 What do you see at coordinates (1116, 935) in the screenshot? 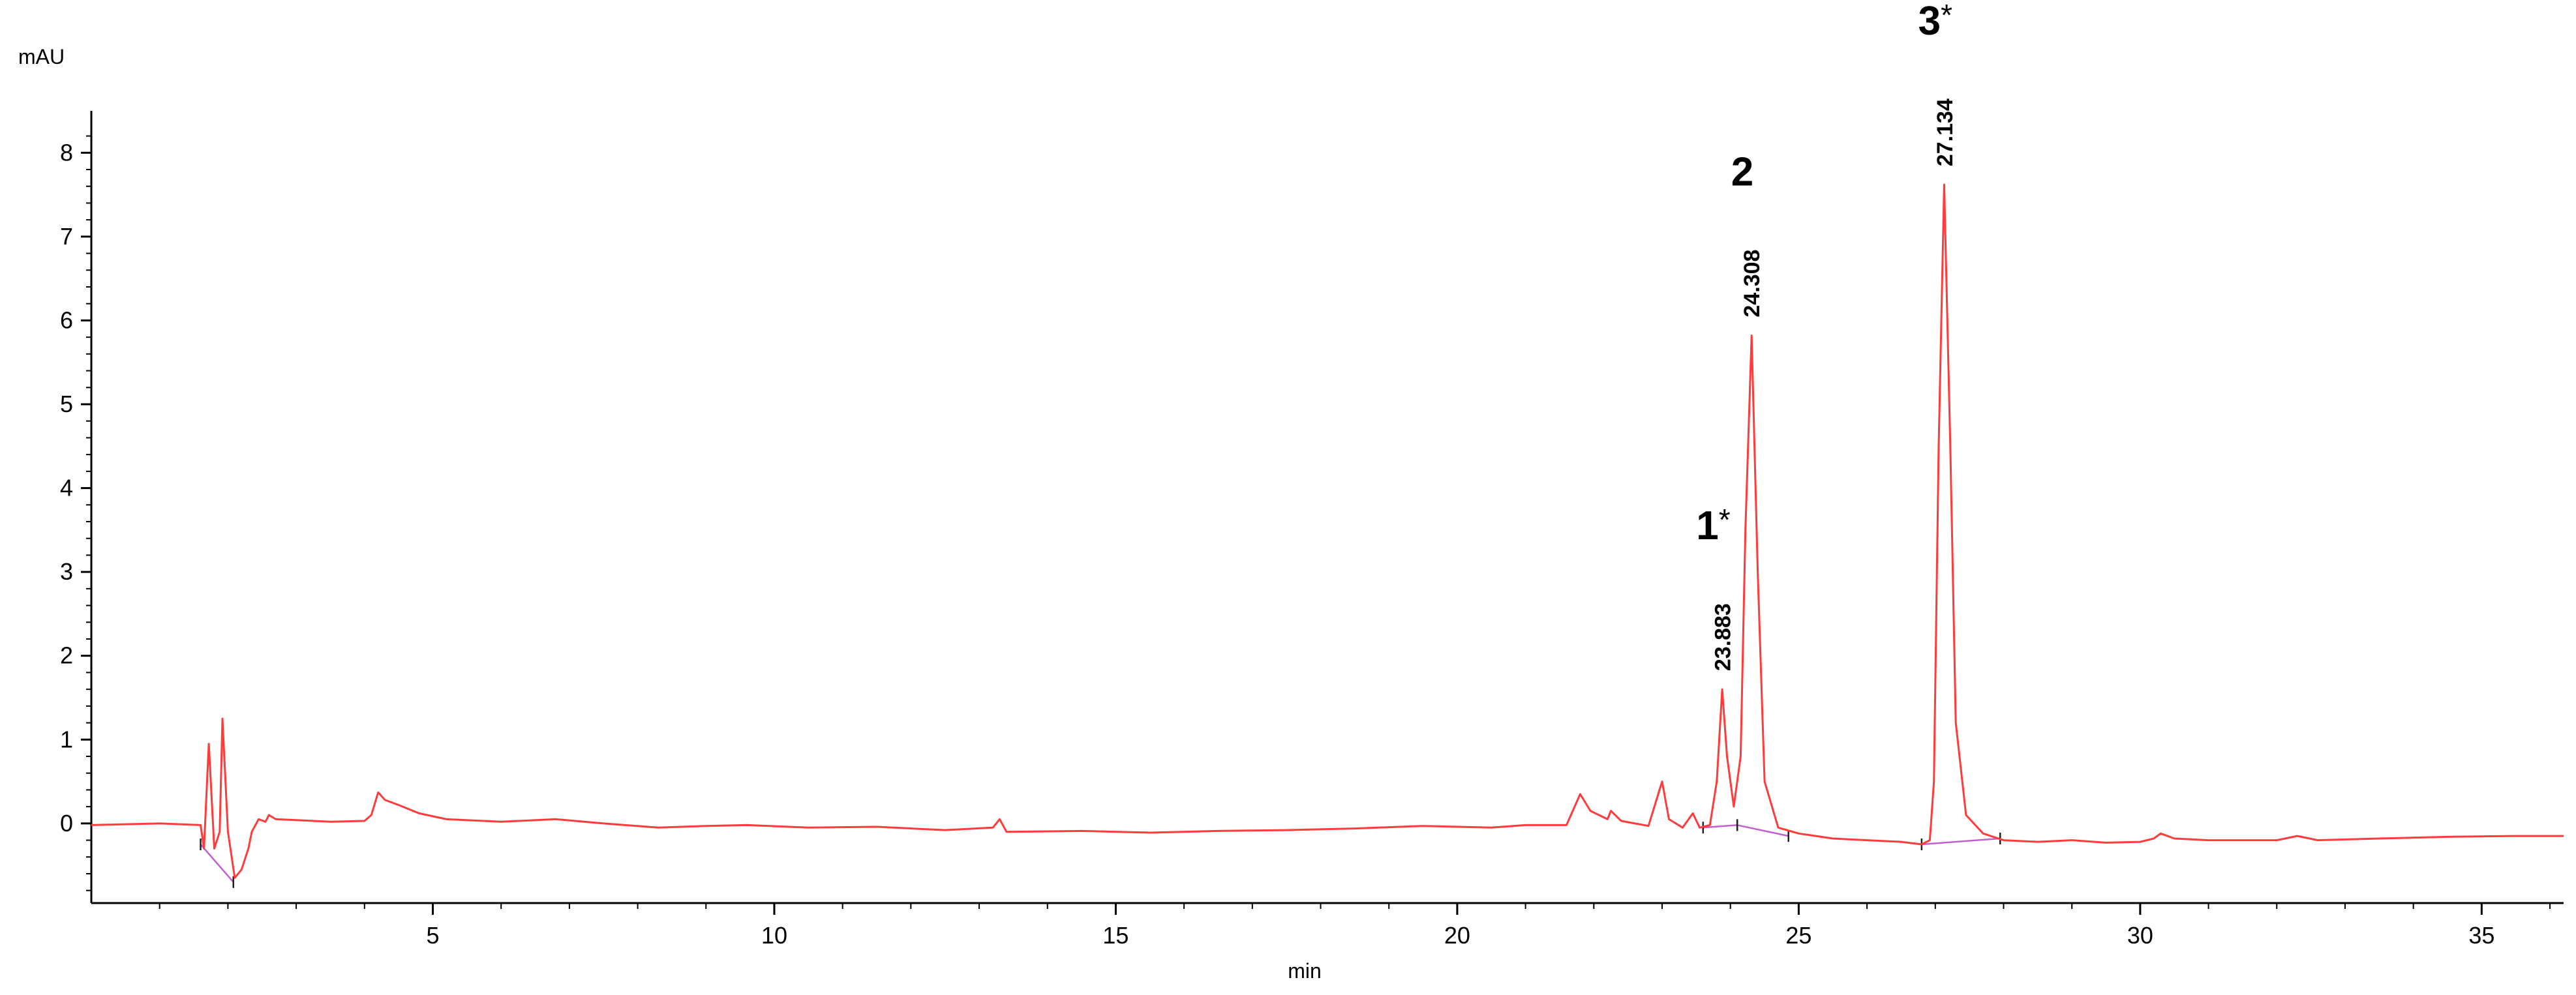
I see `x-tick-label: 15` at bounding box center [1116, 935].